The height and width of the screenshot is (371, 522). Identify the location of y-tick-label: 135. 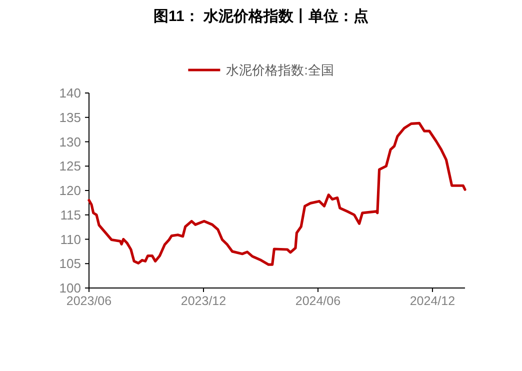
(70, 117).